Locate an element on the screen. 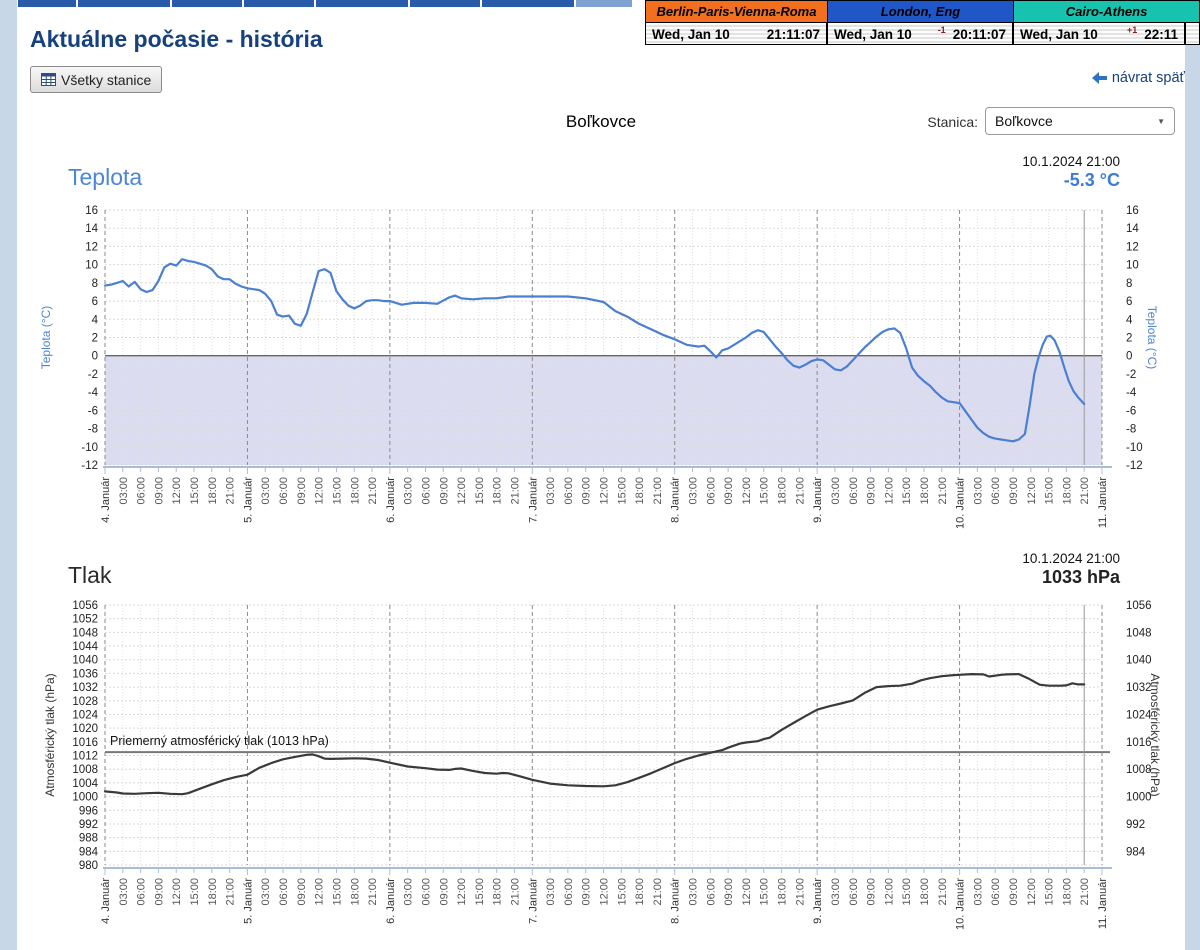 Image resolution: width=1200 pixels, height=950 pixels. temperature-value: -5.3 °C is located at coordinates (1091, 180).